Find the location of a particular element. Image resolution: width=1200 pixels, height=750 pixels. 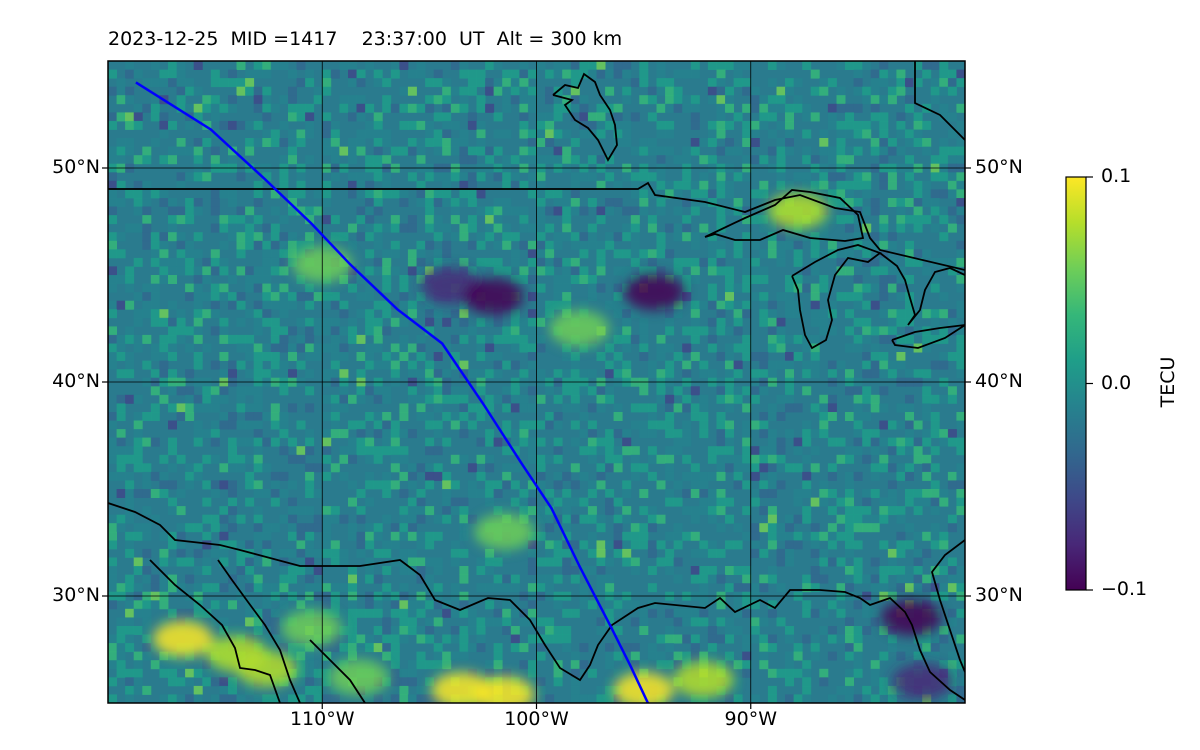

baja-peninsula-coast is located at coordinates (215, 631).